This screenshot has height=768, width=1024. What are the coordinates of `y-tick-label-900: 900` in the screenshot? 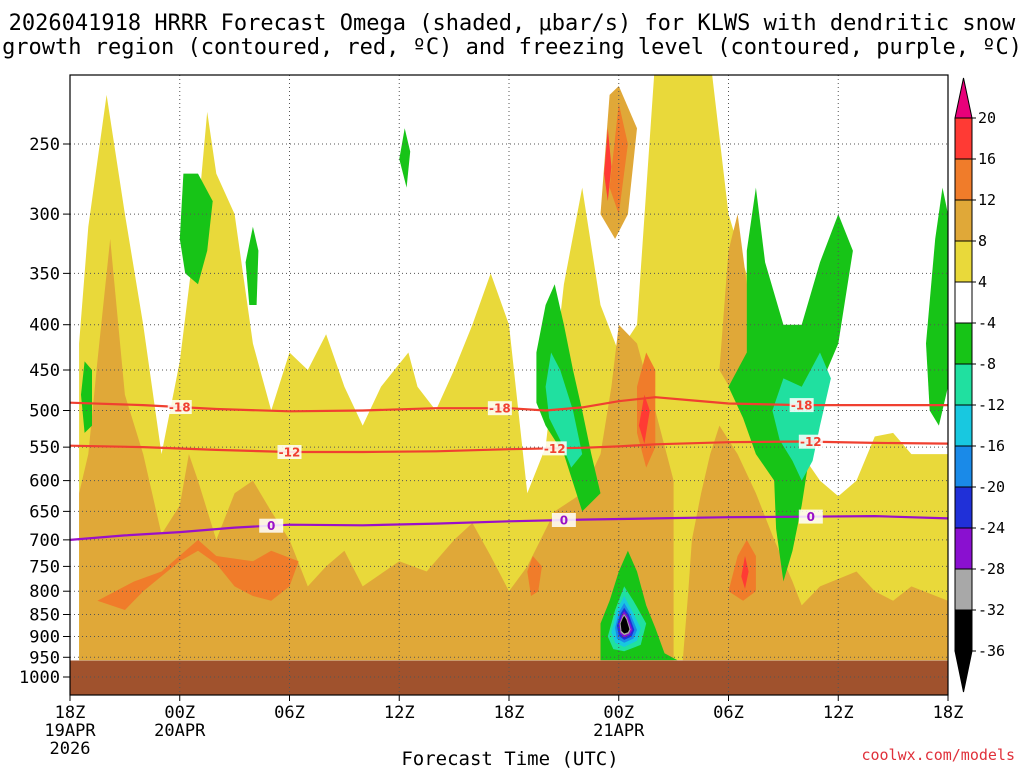 It's located at (44, 637).